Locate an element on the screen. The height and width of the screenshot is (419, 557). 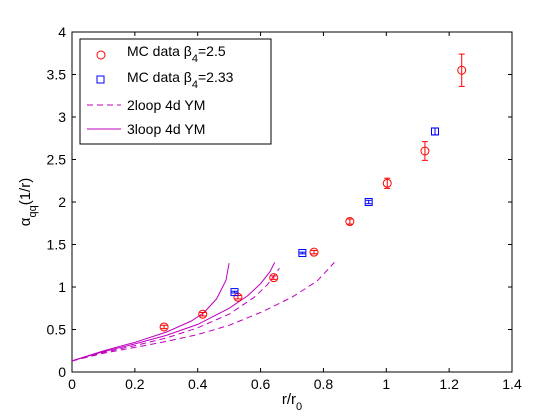
x-tick-label: 1 is located at coordinates (386, 384).